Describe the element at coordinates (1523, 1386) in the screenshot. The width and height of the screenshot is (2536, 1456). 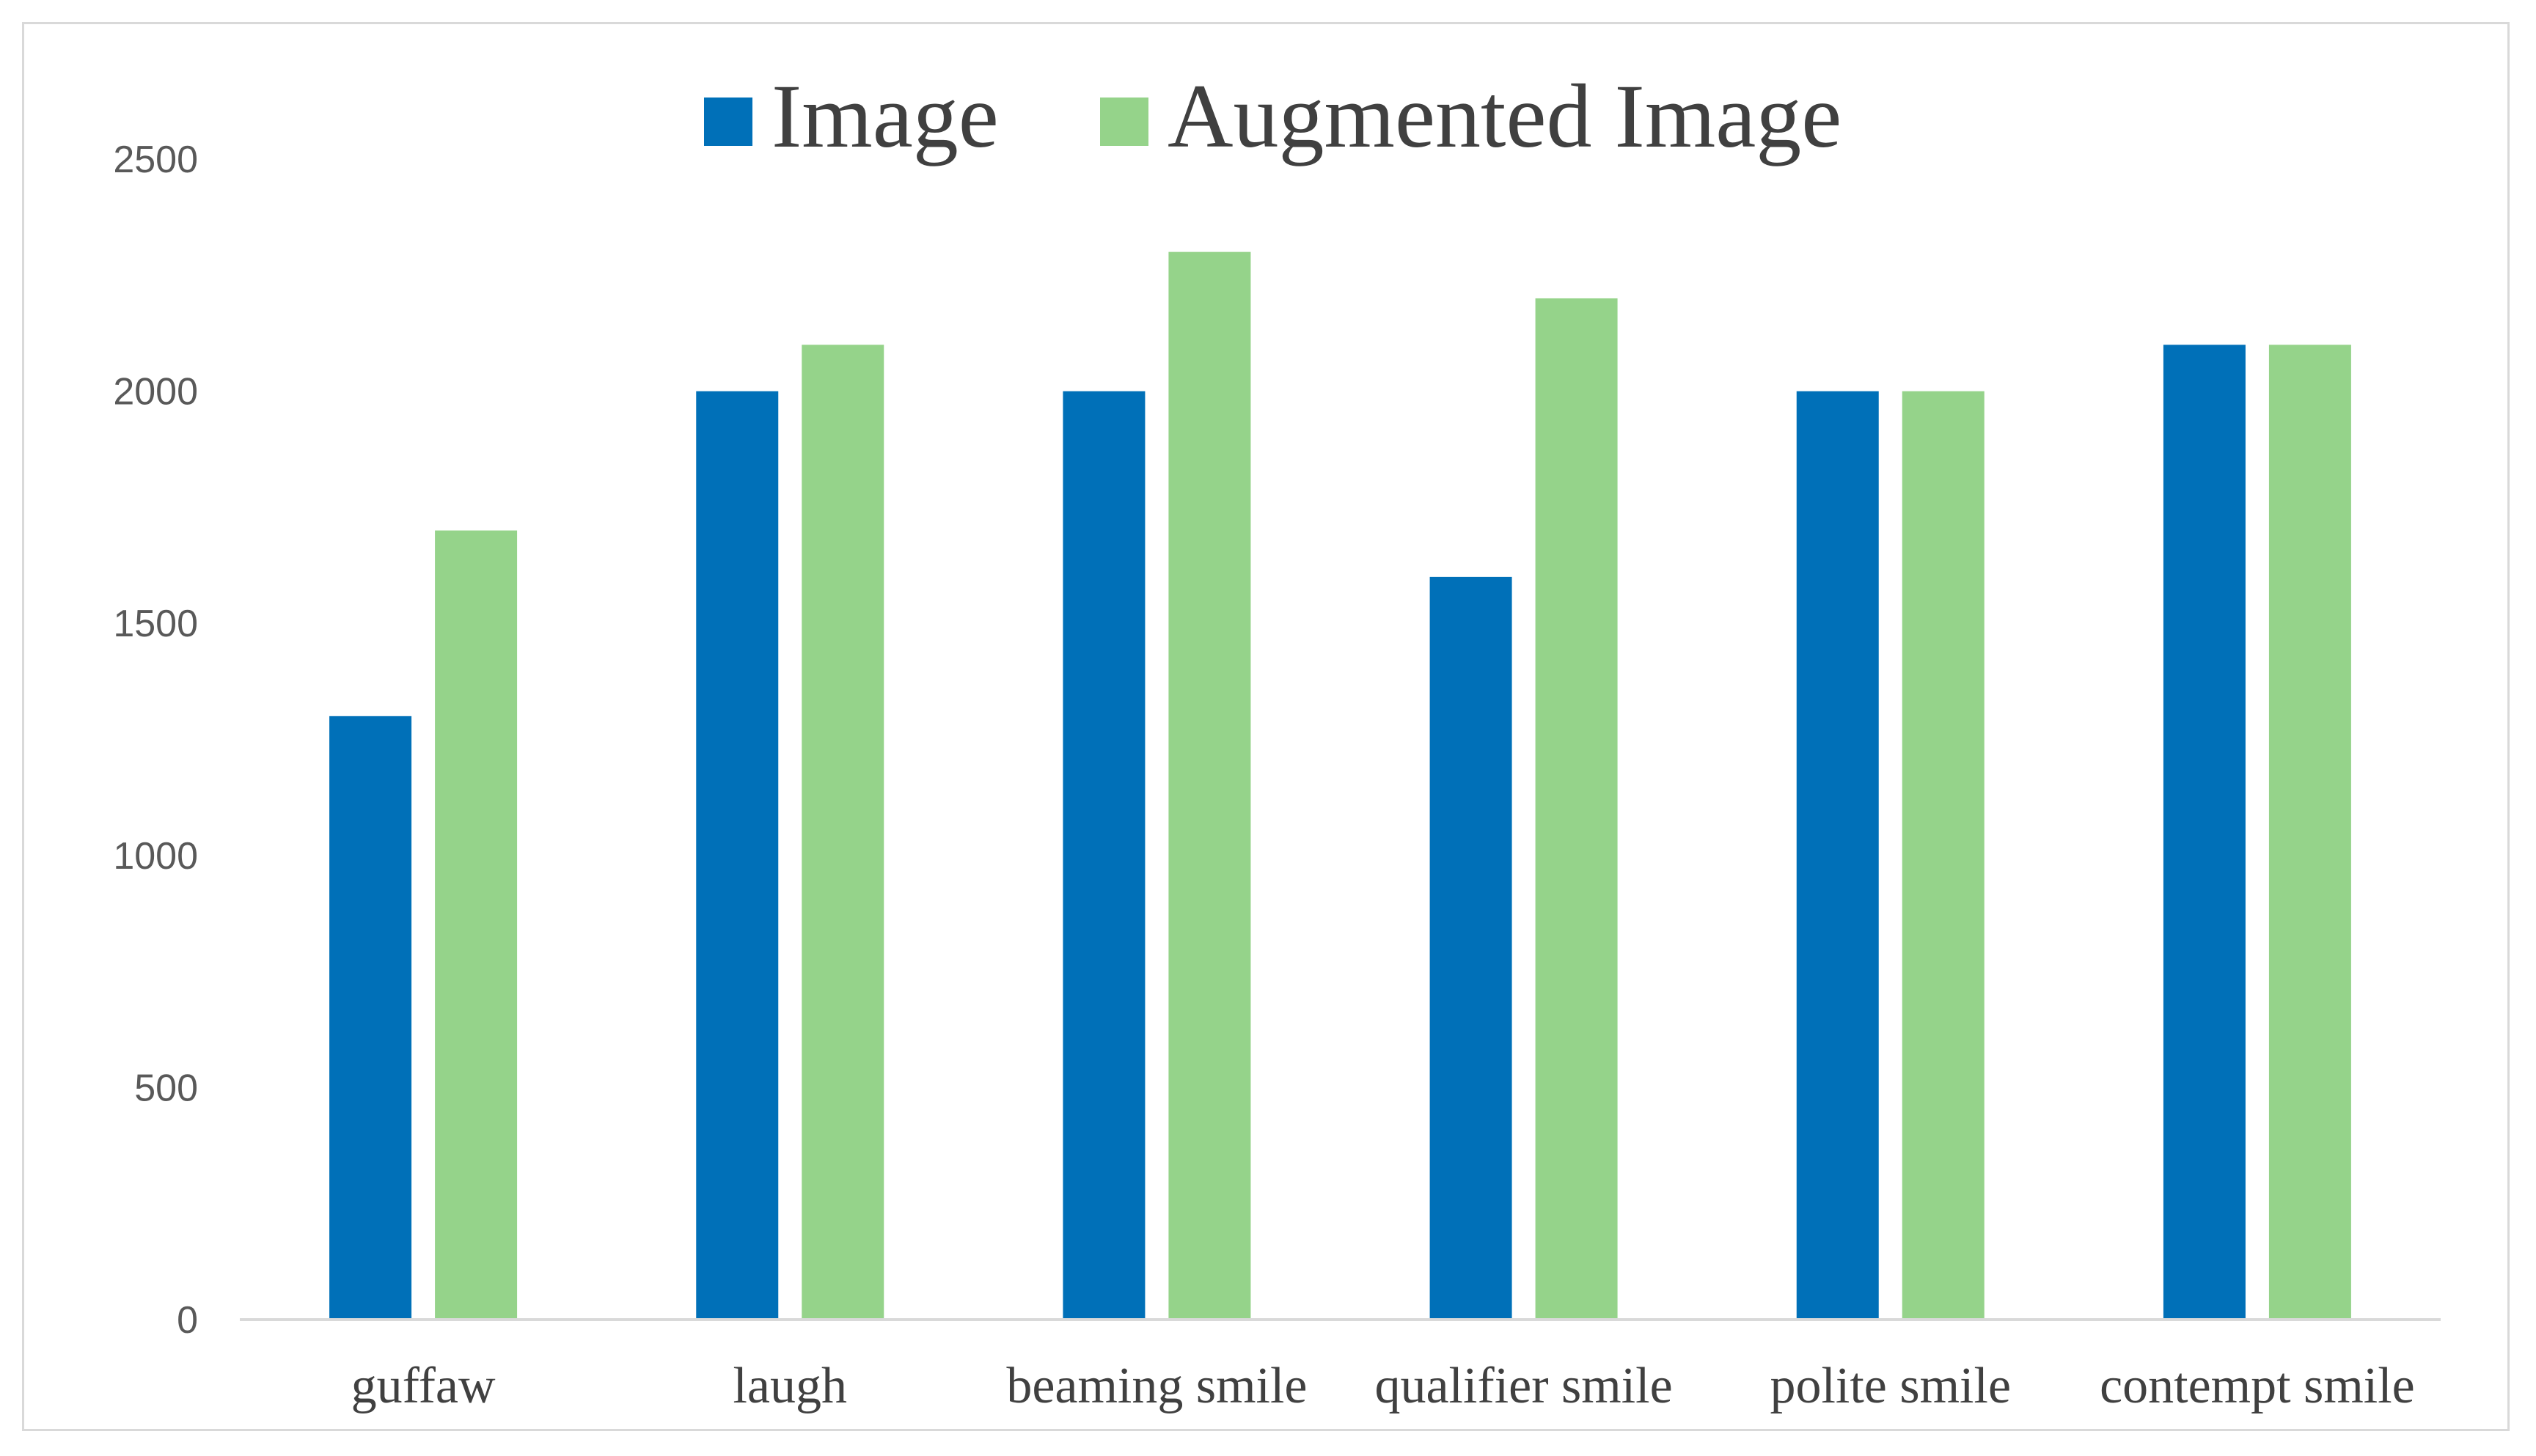
I see `x-category-label: qualifier smile` at that location.